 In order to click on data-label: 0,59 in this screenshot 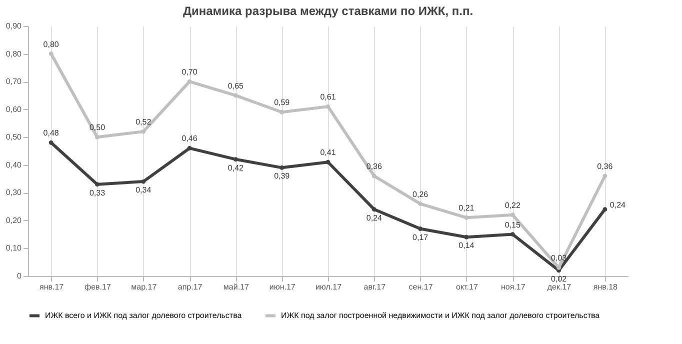, I will do `click(282, 103)`.